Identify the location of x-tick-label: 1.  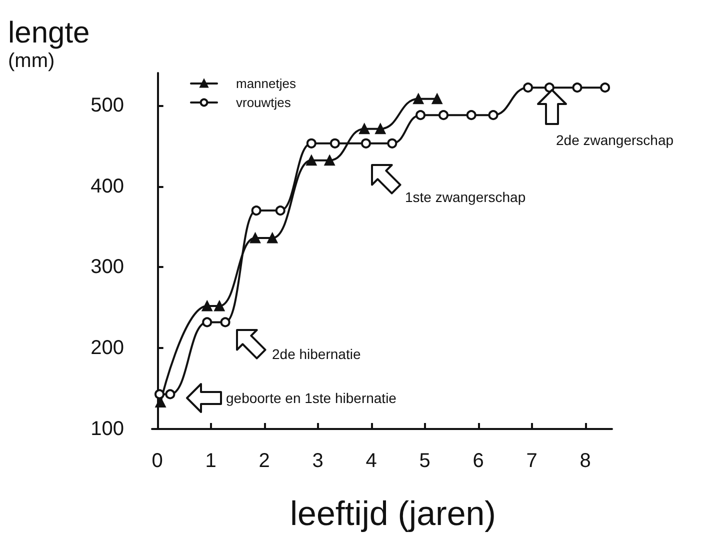
(210, 461).